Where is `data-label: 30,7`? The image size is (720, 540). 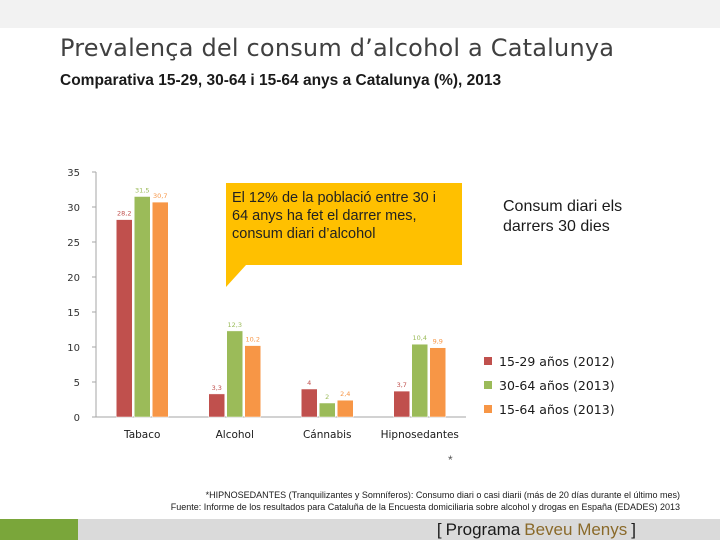
data-label: 30,7 is located at coordinates (160, 196).